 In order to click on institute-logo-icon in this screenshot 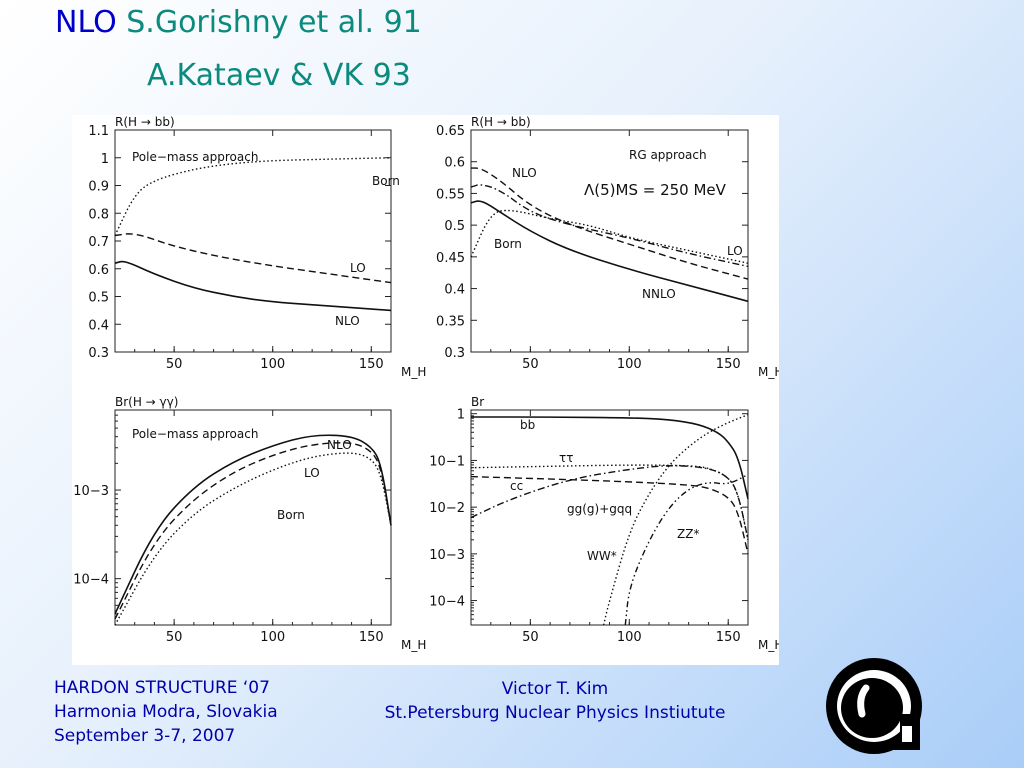, I will do `click(874, 708)`.